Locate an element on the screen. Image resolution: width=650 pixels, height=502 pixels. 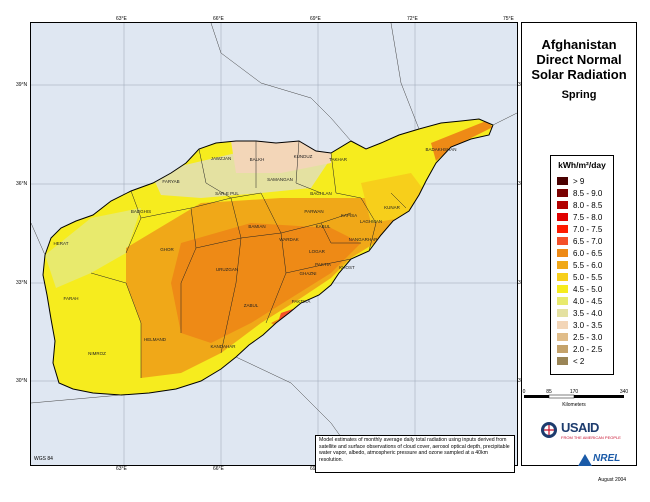
label-farah: FARAH is located at coordinates (70, 298).